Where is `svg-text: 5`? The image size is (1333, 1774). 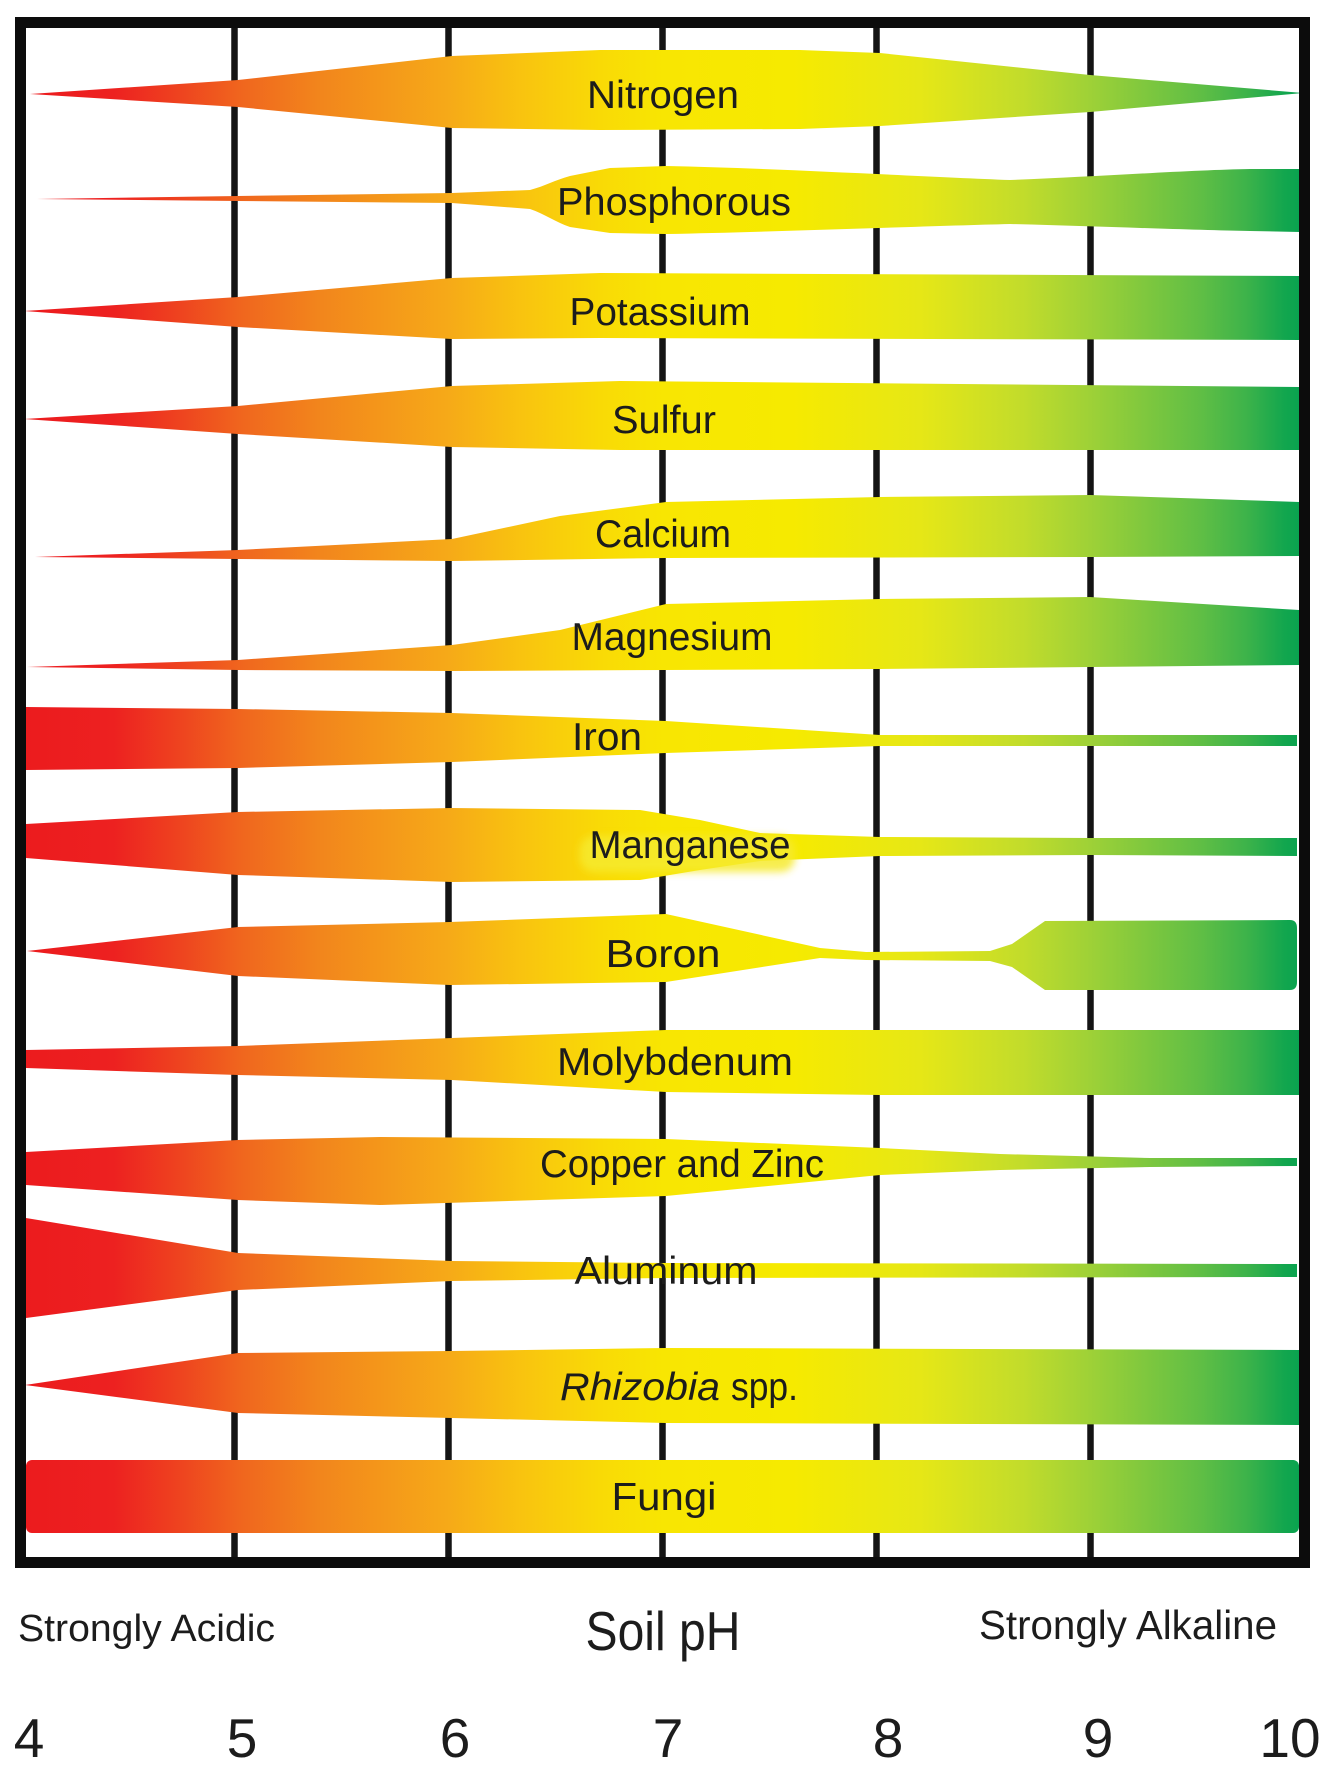 svg-text: 5 is located at coordinates (242, 1738).